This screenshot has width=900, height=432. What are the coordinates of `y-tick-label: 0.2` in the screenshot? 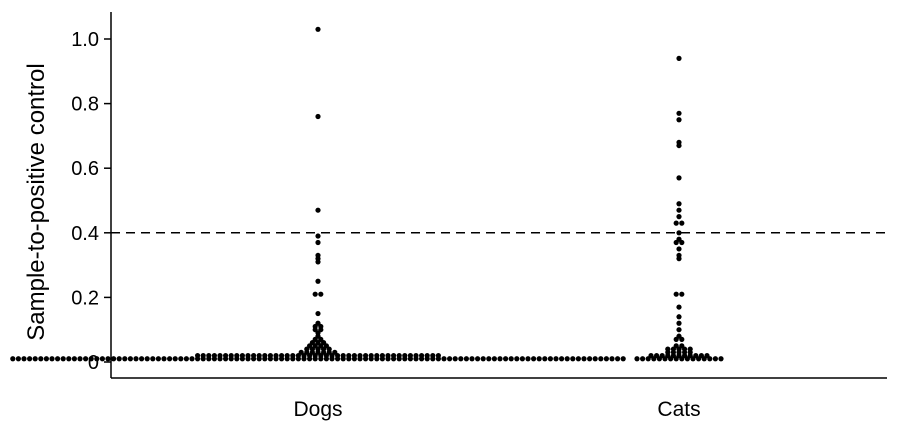 It's located at (85, 298).